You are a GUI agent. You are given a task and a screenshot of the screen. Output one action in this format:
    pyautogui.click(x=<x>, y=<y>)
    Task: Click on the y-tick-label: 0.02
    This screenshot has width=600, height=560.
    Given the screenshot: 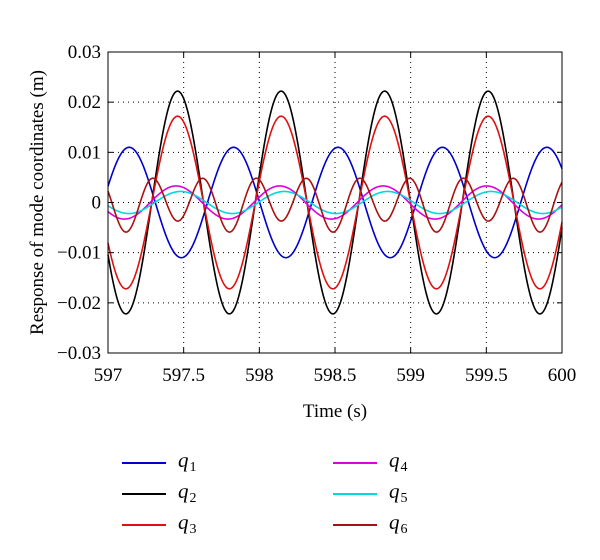 What is the action you would take?
    pyautogui.click(x=84, y=102)
    